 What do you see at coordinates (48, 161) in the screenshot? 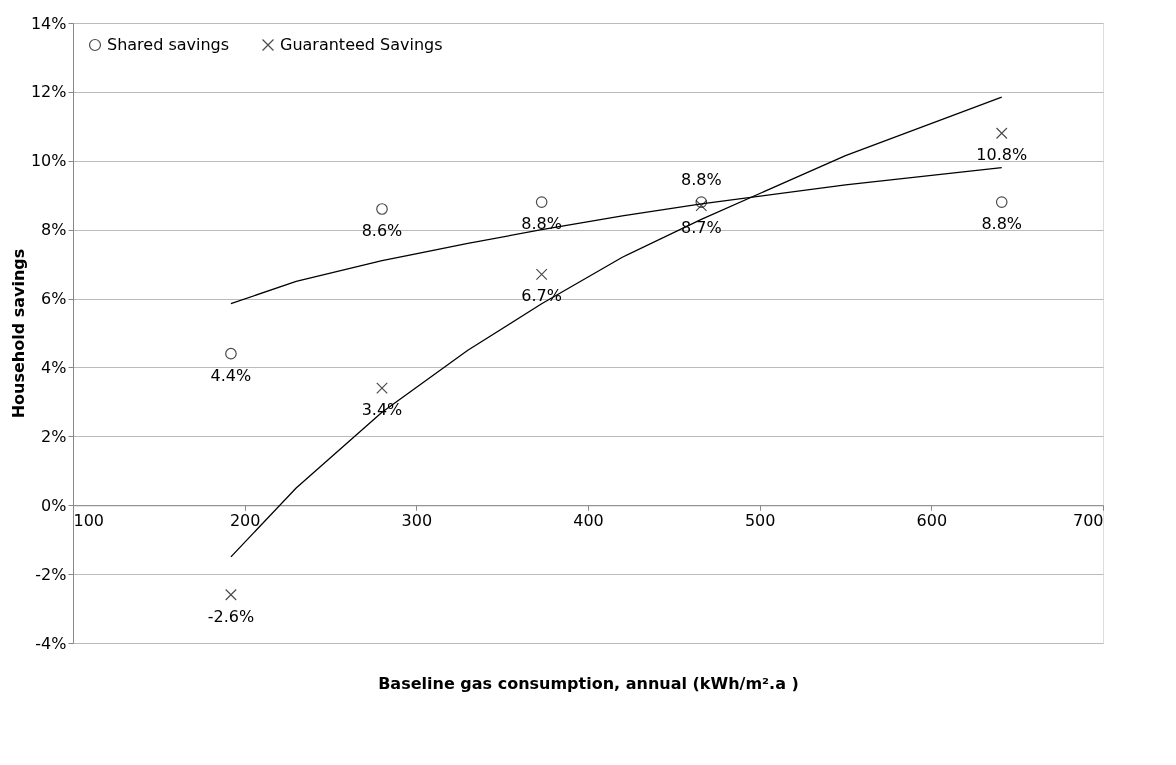
I see `y-tick-label: 10%` at bounding box center [48, 161].